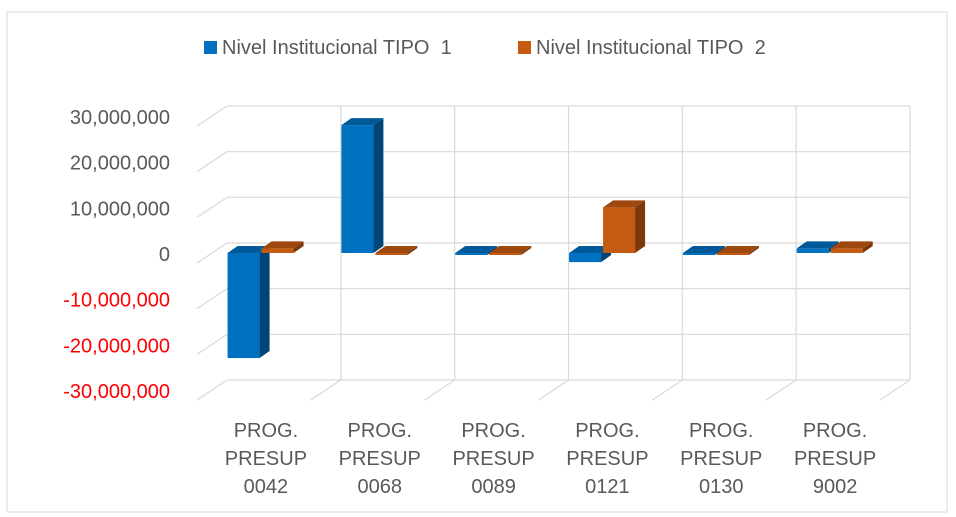  What do you see at coordinates (120, 118) in the screenshot?
I see `y-tick-label: 30,000,000` at bounding box center [120, 118].